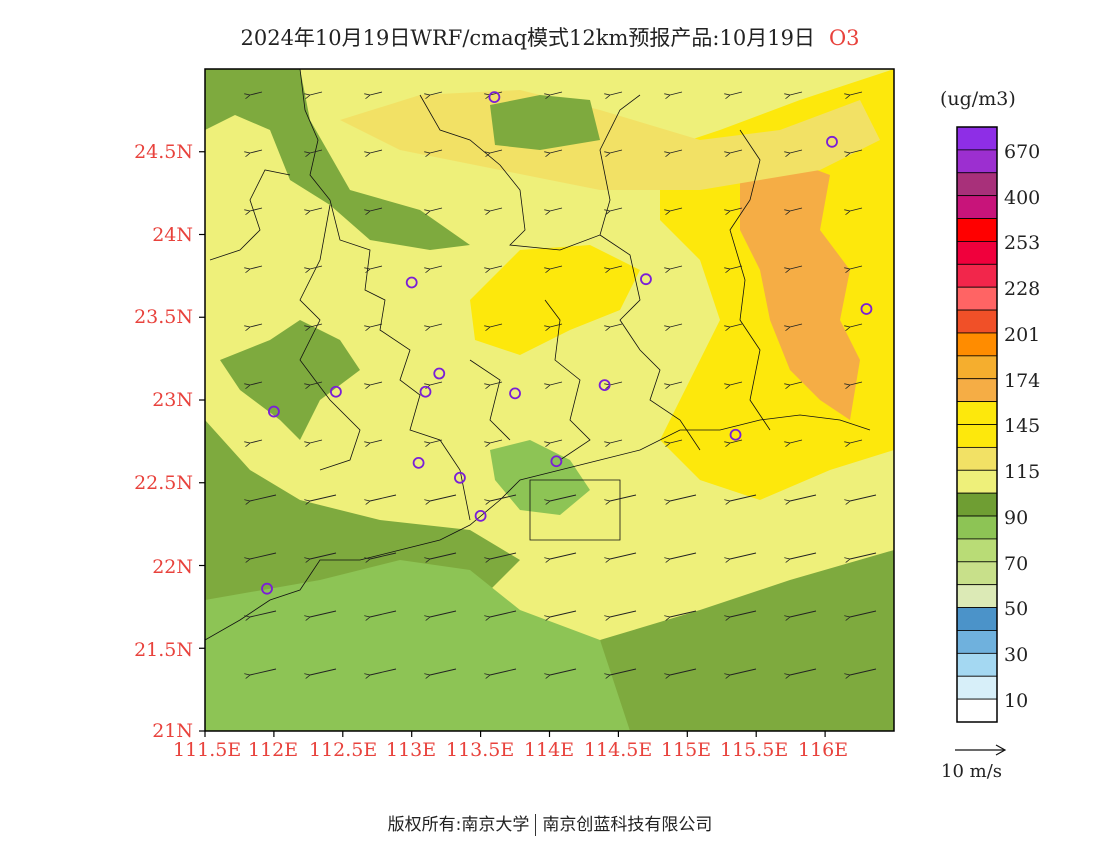 The width and height of the screenshot is (1100, 850). I want to click on colorbar-label-253: 253, so click(1022, 243).